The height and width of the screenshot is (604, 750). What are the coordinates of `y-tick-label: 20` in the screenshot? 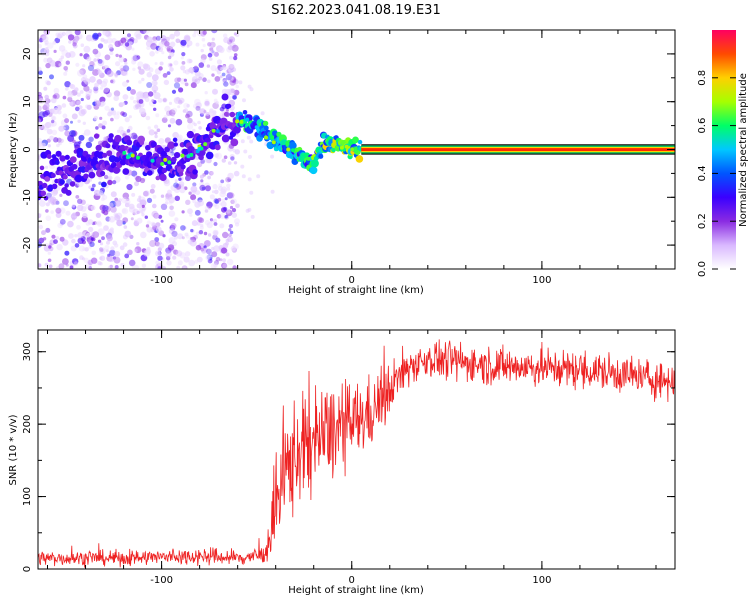 It's located at (27, 54).